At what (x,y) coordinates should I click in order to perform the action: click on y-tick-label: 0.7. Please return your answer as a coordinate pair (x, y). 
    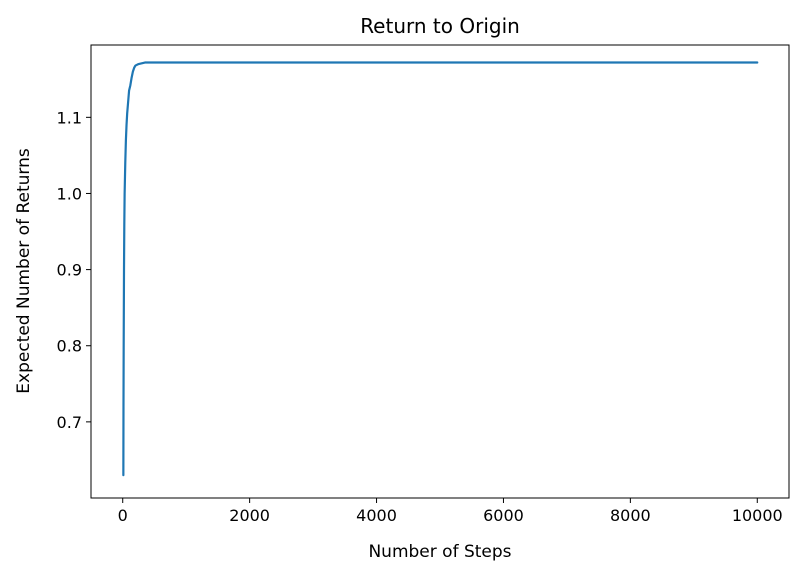
    Looking at the image, I should click on (69, 422).